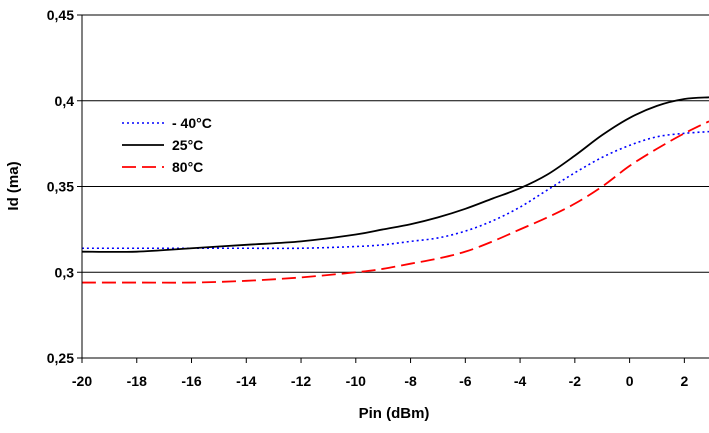 Image resolution: width=709 pixels, height=433 pixels. I want to click on y-tick-label: 0,35, so click(60, 187).